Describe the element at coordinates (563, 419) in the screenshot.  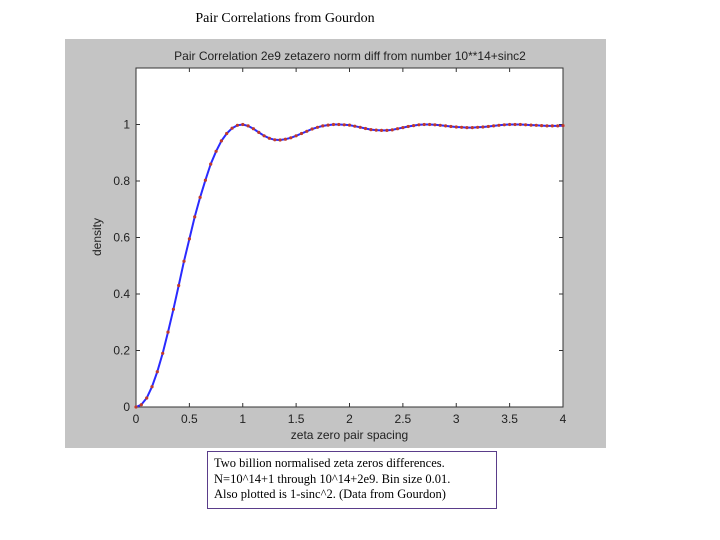
I see `x-tick-label: 4` at that location.